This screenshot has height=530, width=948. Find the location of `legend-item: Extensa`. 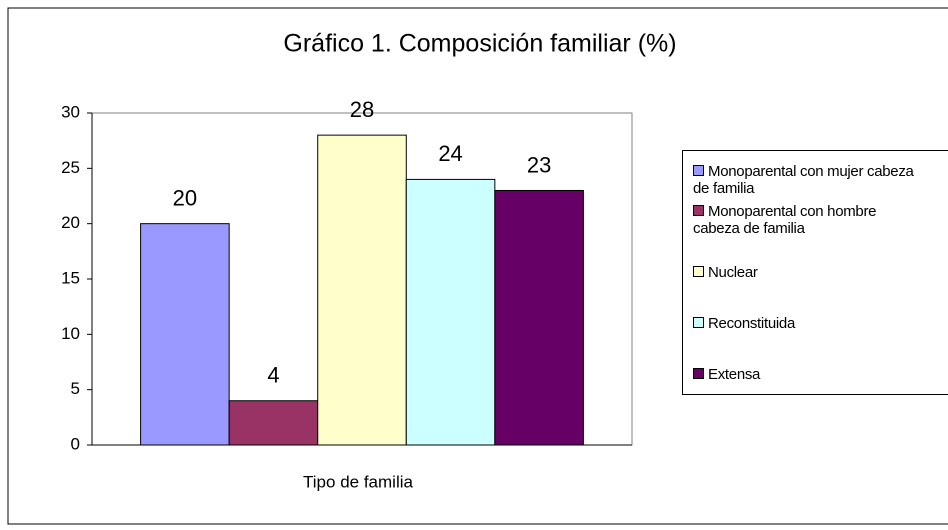

legend-item: Extensa is located at coordinates (808, 374).